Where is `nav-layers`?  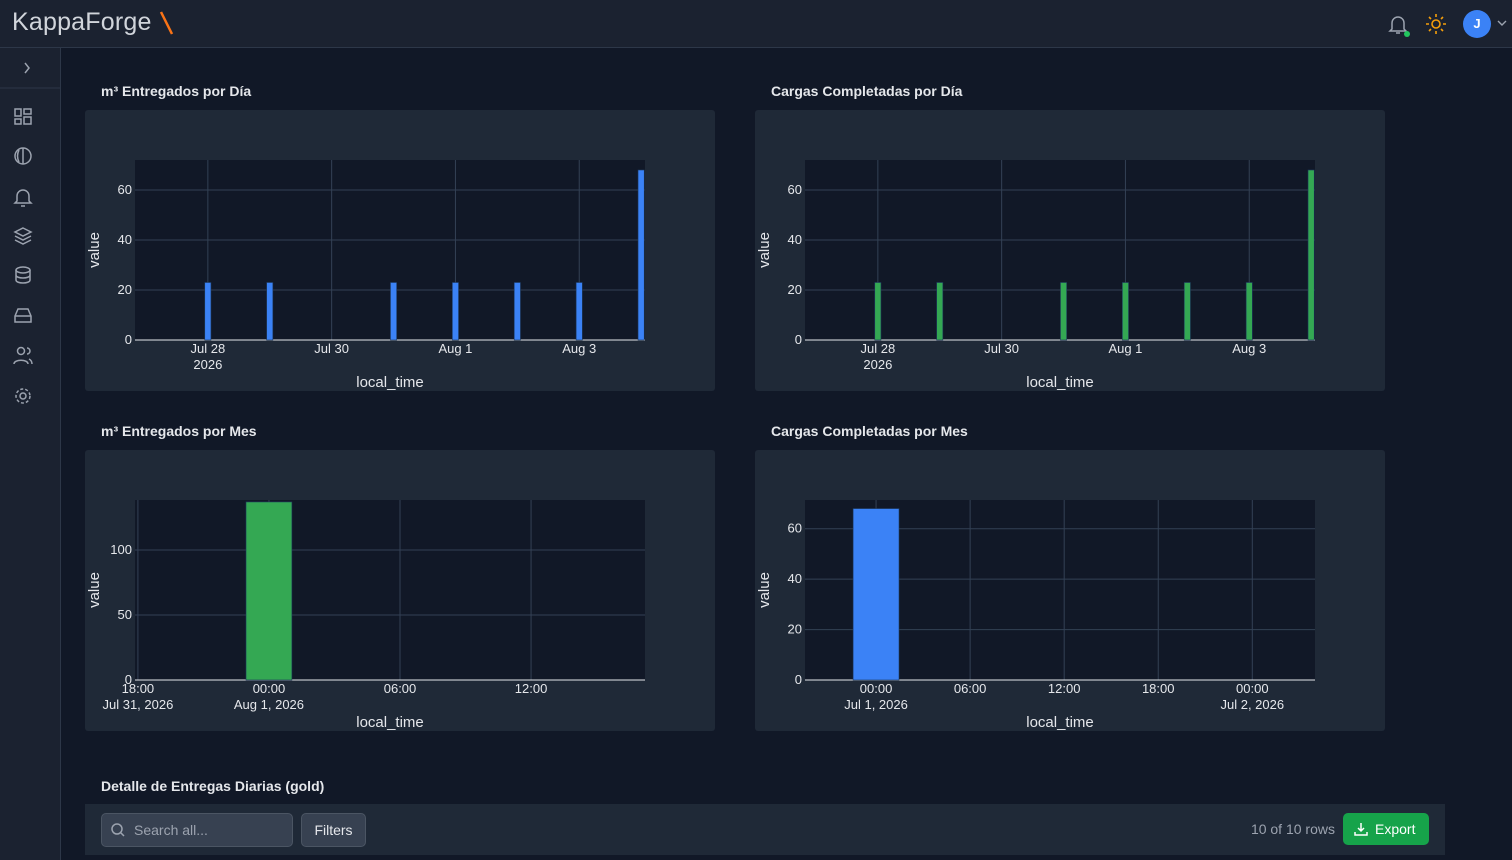 nav-layers is located at coordinates (23, 236).